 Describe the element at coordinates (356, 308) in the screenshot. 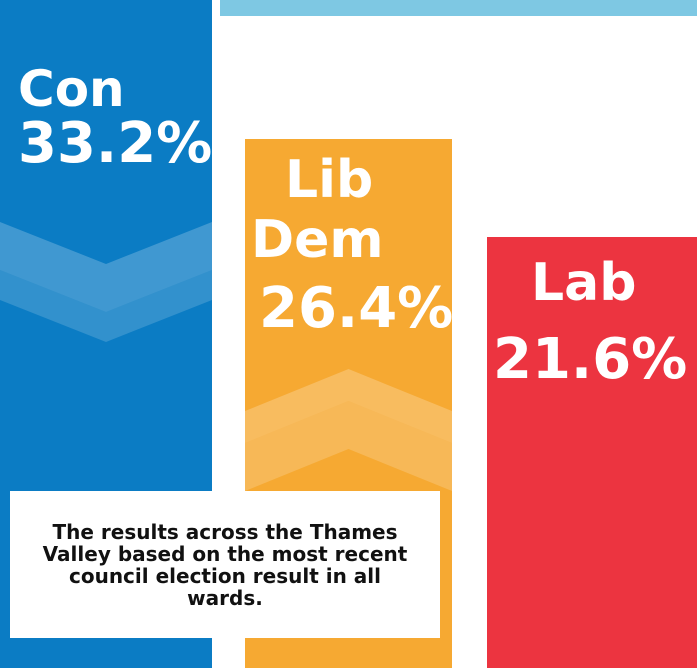

I see `bar-value-lib-dem: 26.4%` at that location.